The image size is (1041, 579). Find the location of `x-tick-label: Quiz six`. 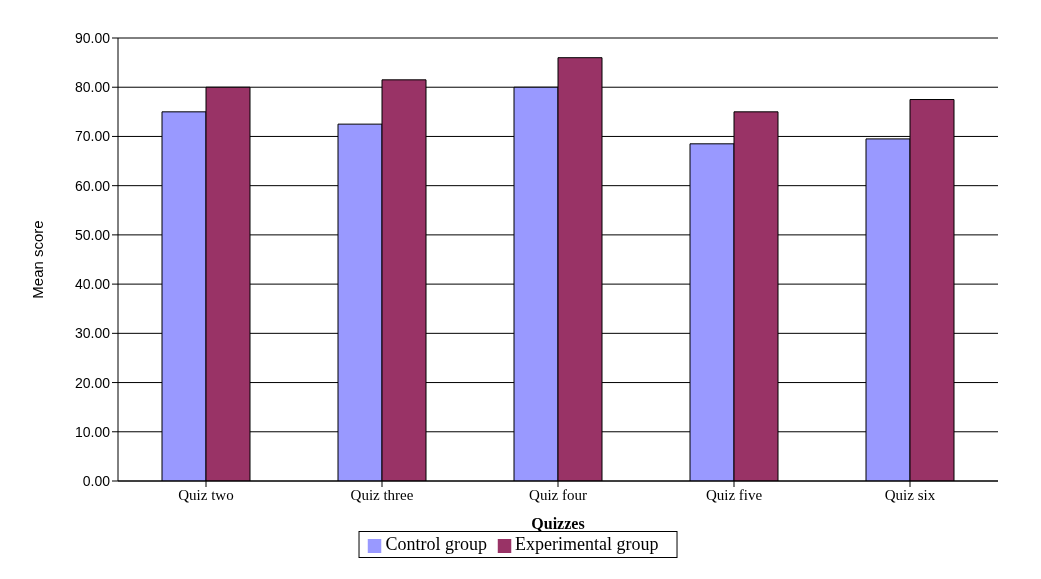

x-tick-label: Quiz six is located at coordinates (910, 494).